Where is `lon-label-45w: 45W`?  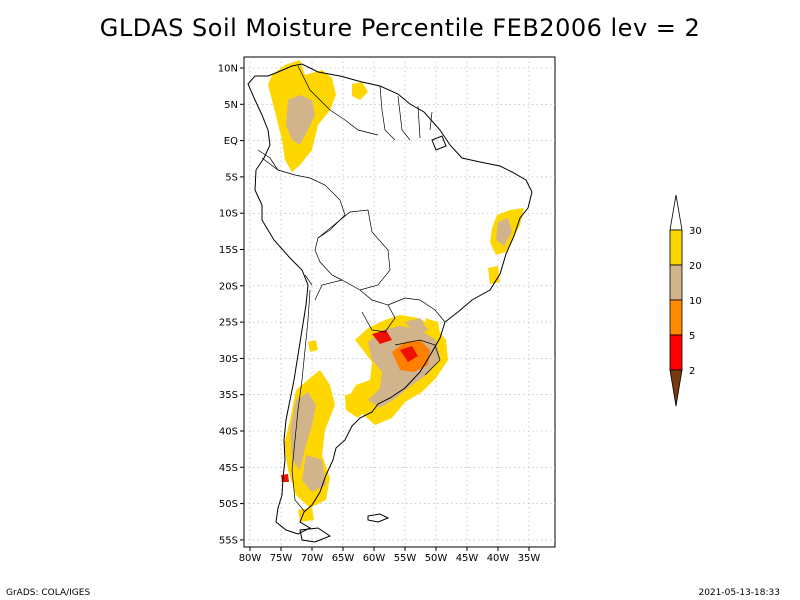 lon-label-45w: 45W is located at coordinates (467, 558).